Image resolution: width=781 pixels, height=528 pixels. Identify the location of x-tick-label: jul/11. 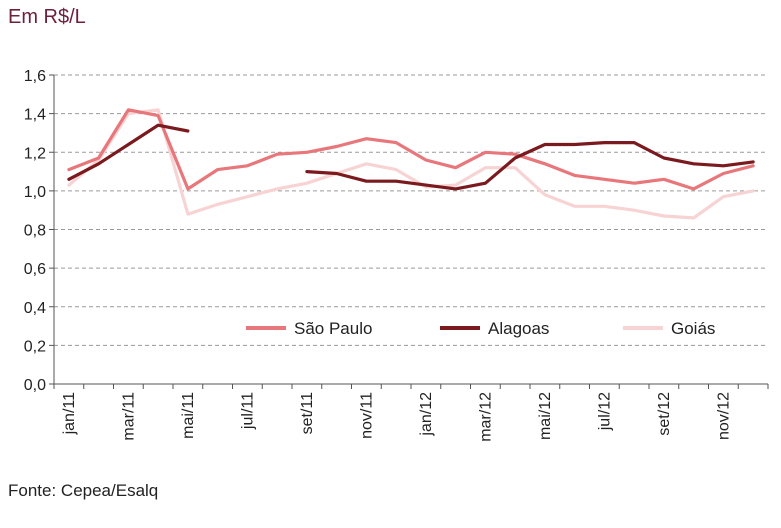
(247, 411).